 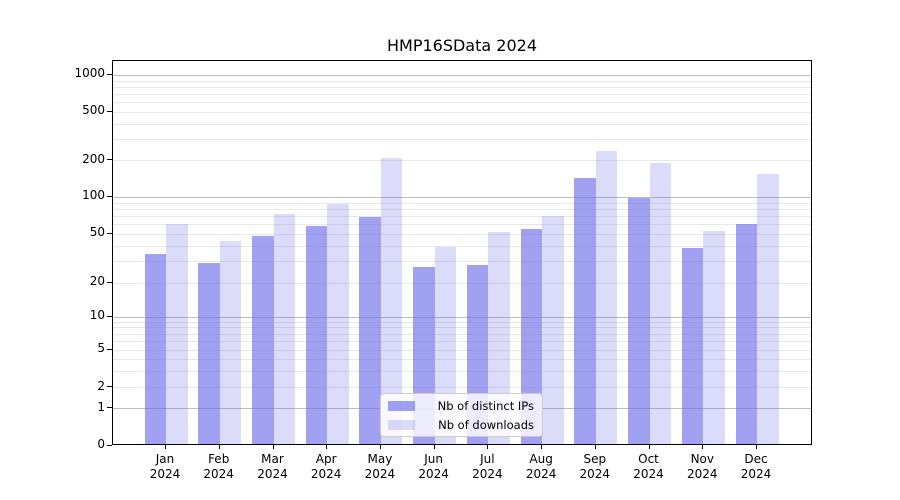 I want to click on chart-title: HMP16SData 2024, so click(x=461, y=45).